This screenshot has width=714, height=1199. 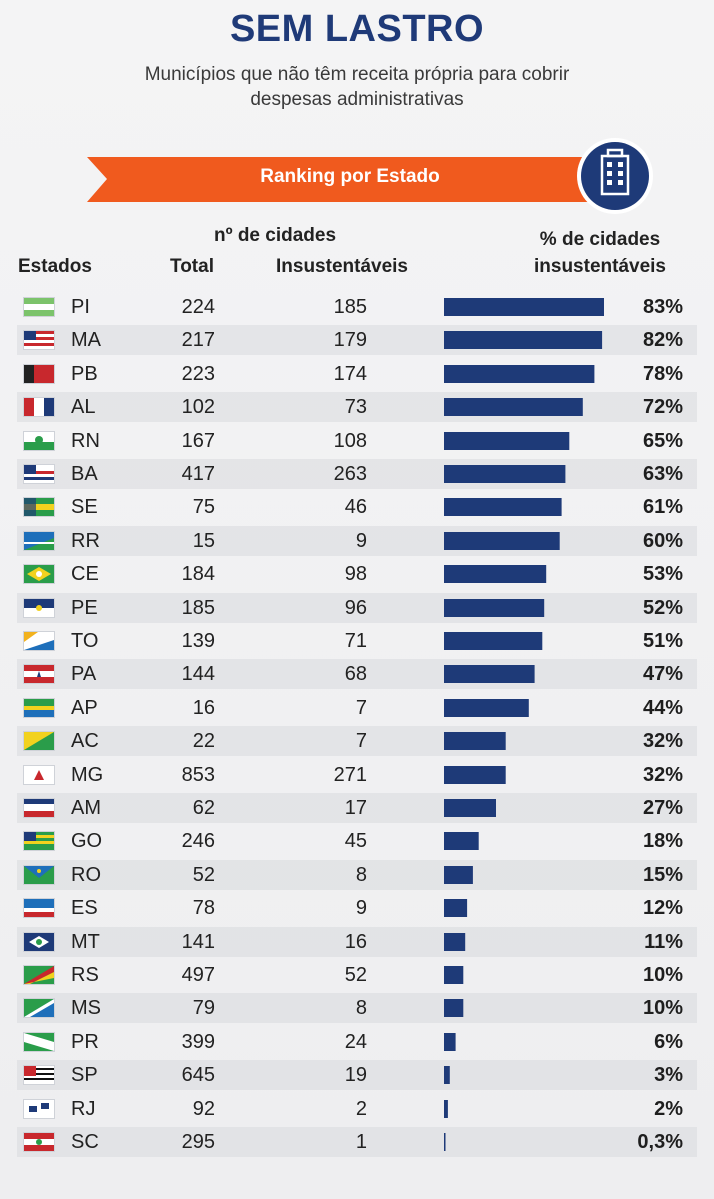 I want to click on state-code: AM, so click(x=86, y=808).